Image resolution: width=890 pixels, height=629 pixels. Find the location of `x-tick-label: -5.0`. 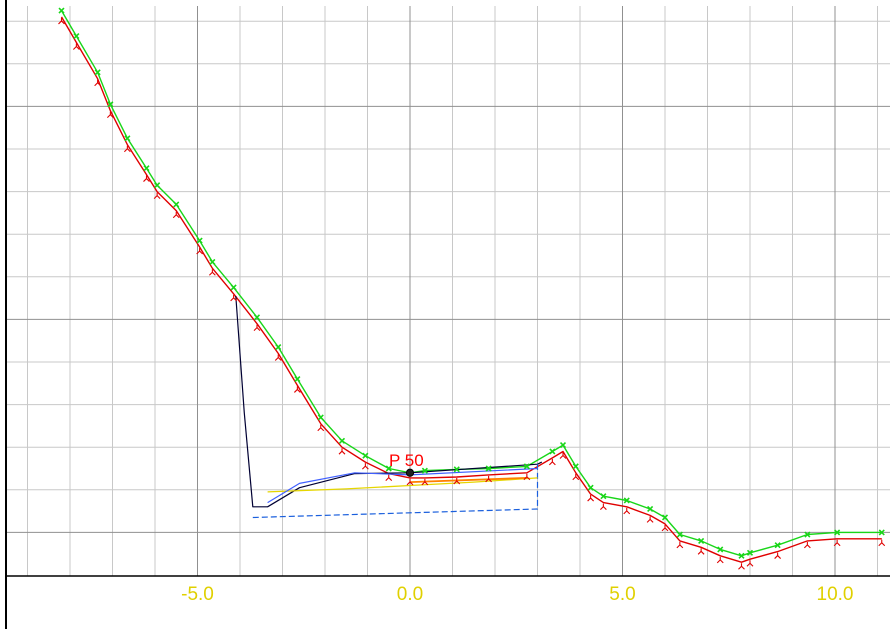

x-tick-label: -5.0 is located at coordinates (197, 594).